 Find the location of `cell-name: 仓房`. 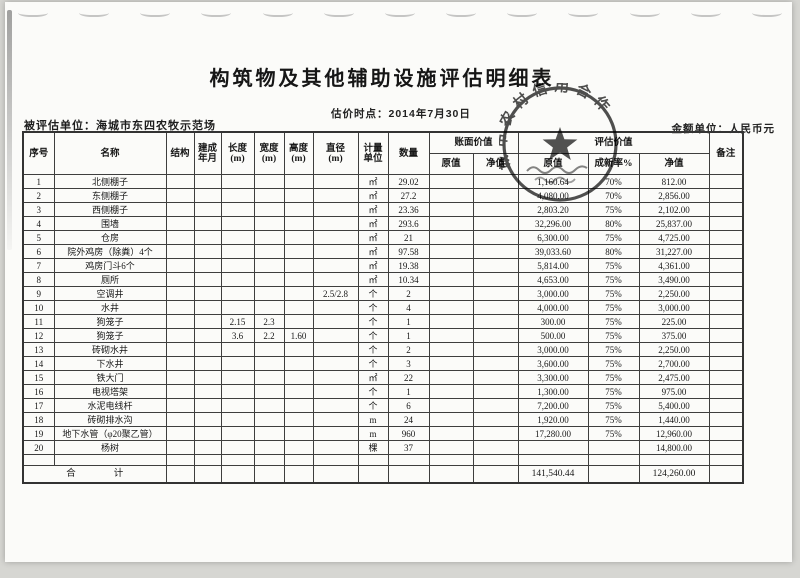

cell-name: 仓房 is located at coordinates (110, 237).